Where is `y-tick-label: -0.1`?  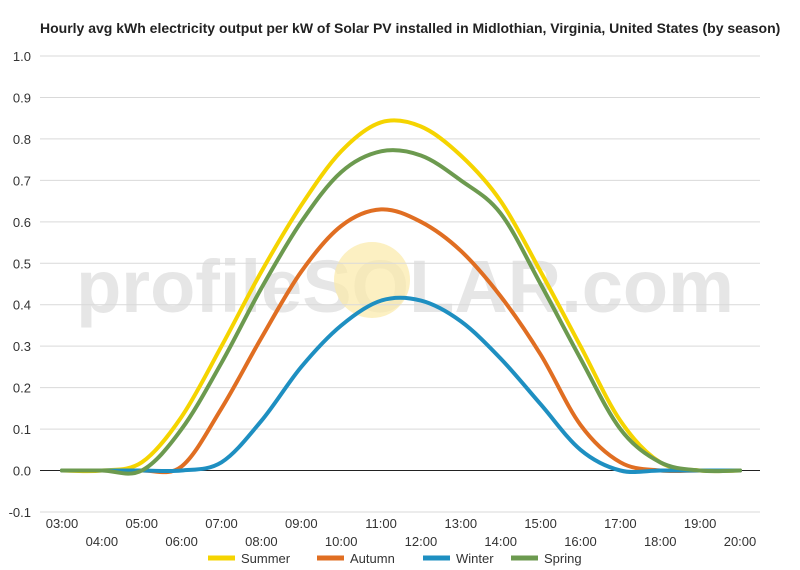 y-tick-label: -0.1 is located at coordinates (20, 512).